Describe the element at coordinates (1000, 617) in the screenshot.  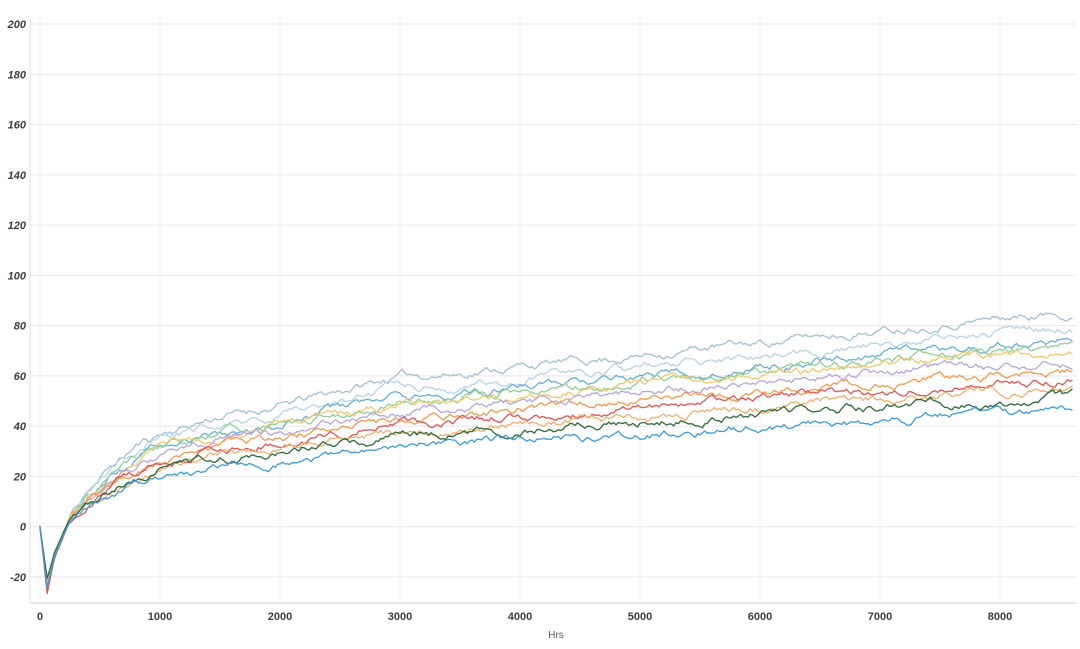
I see `x-tick-label: 8000` at that location.